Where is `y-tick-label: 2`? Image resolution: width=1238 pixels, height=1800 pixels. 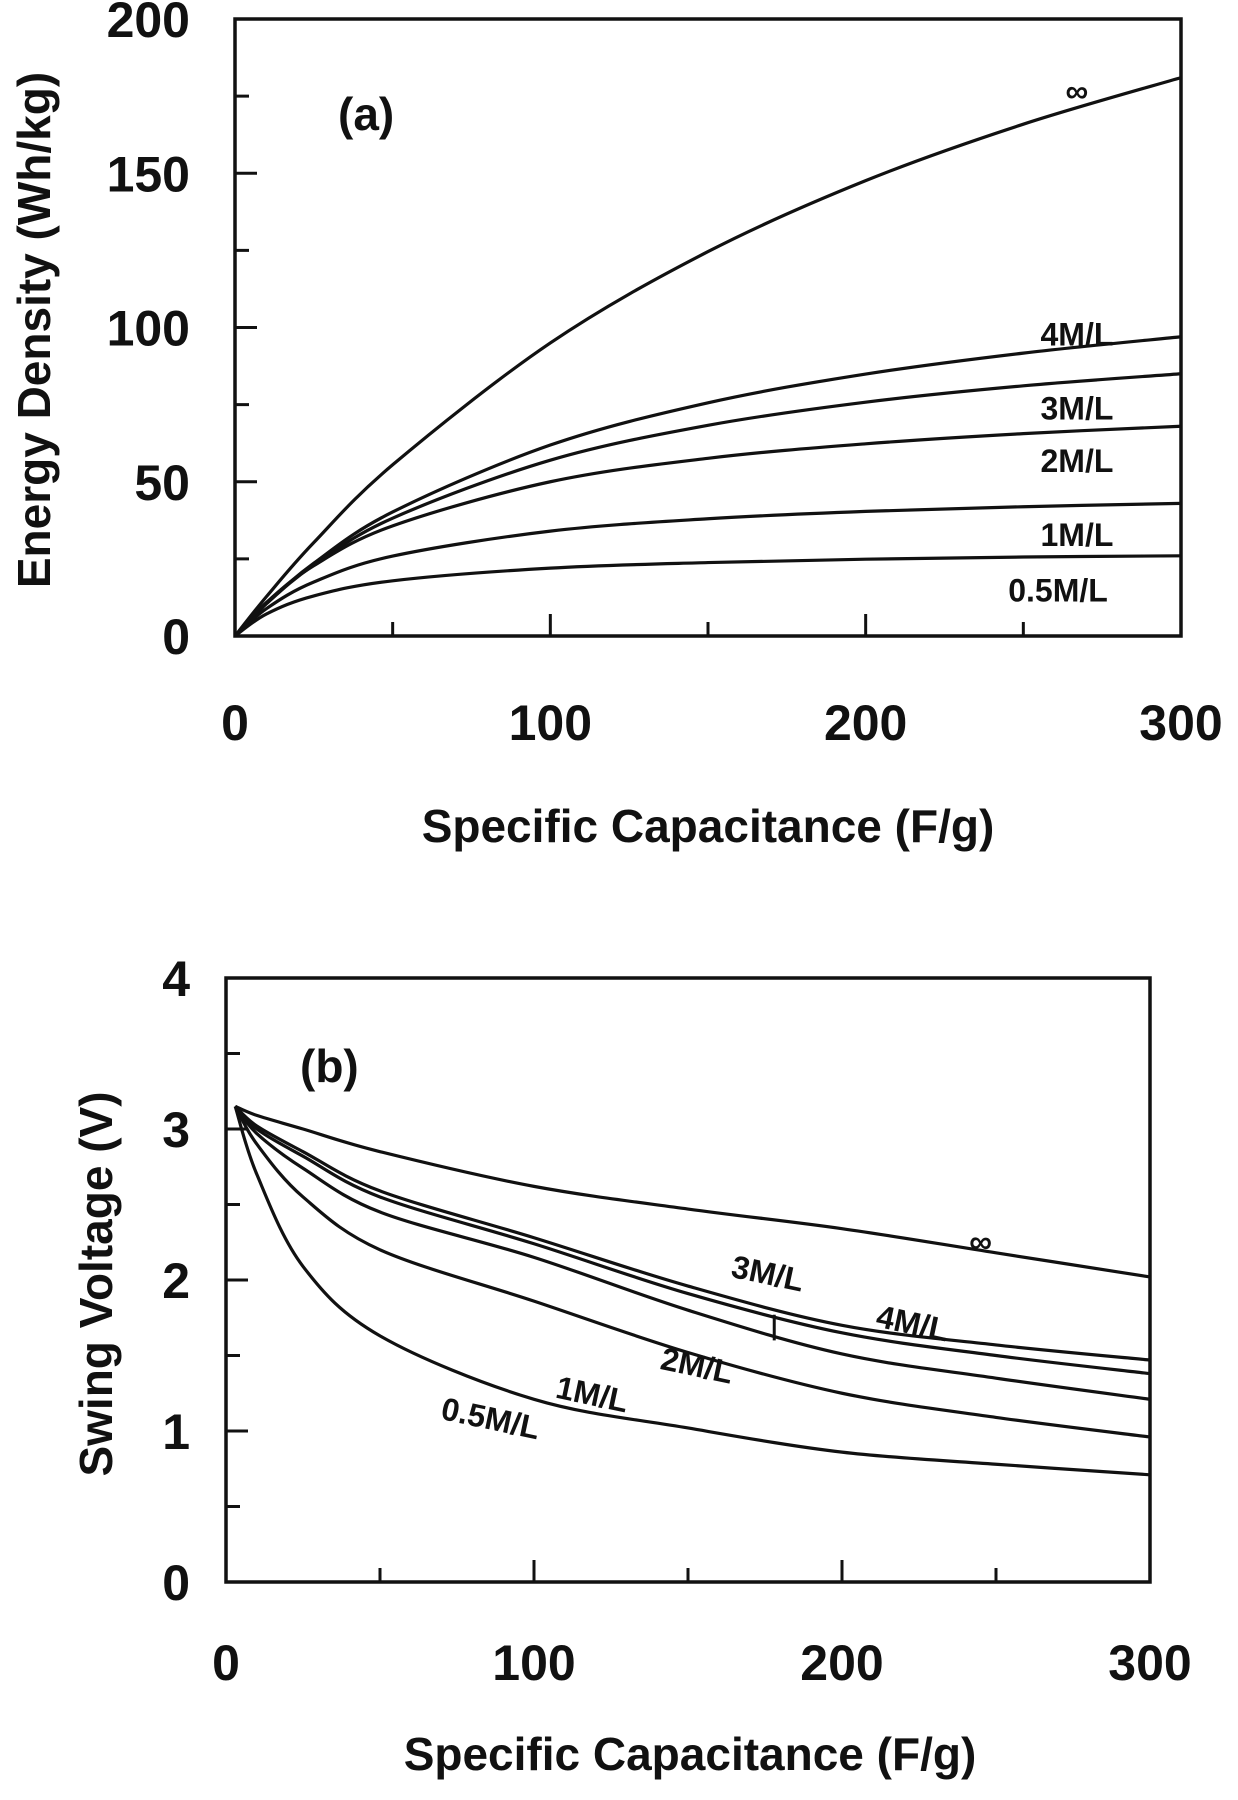
y-tick-label: 2 is located at coordinates (176, 1281).